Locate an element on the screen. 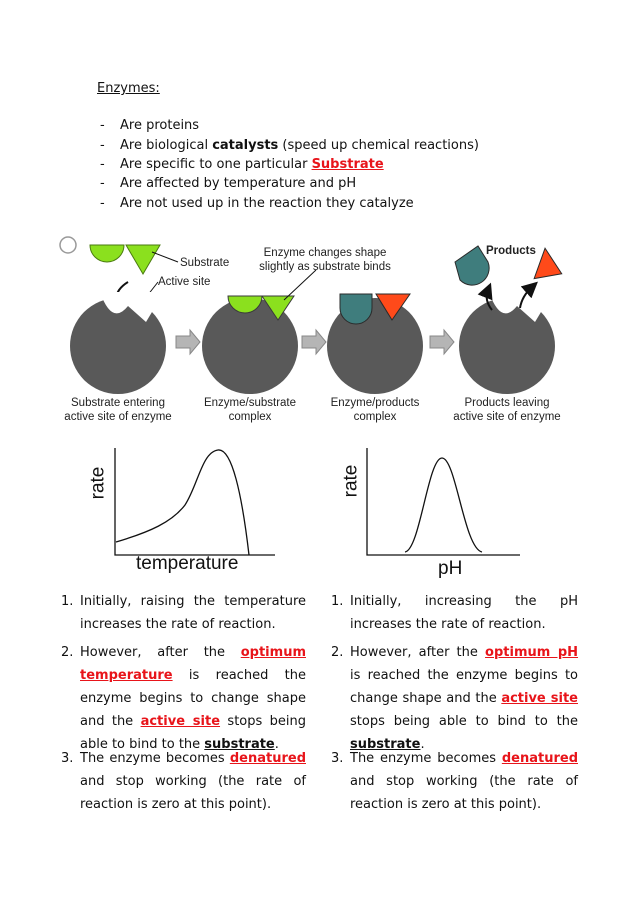 The image size is (638, 902). caption: Products leaving active site of enzyme is located at coordinates (507, 410).